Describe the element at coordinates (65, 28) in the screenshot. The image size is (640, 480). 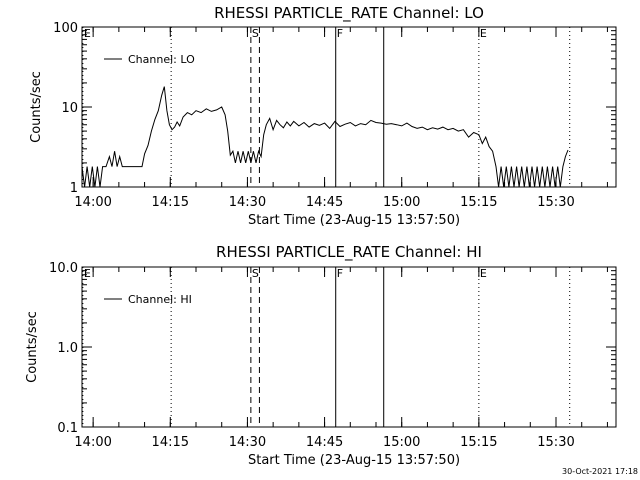
I see `y-tick-label: 100` at that location.